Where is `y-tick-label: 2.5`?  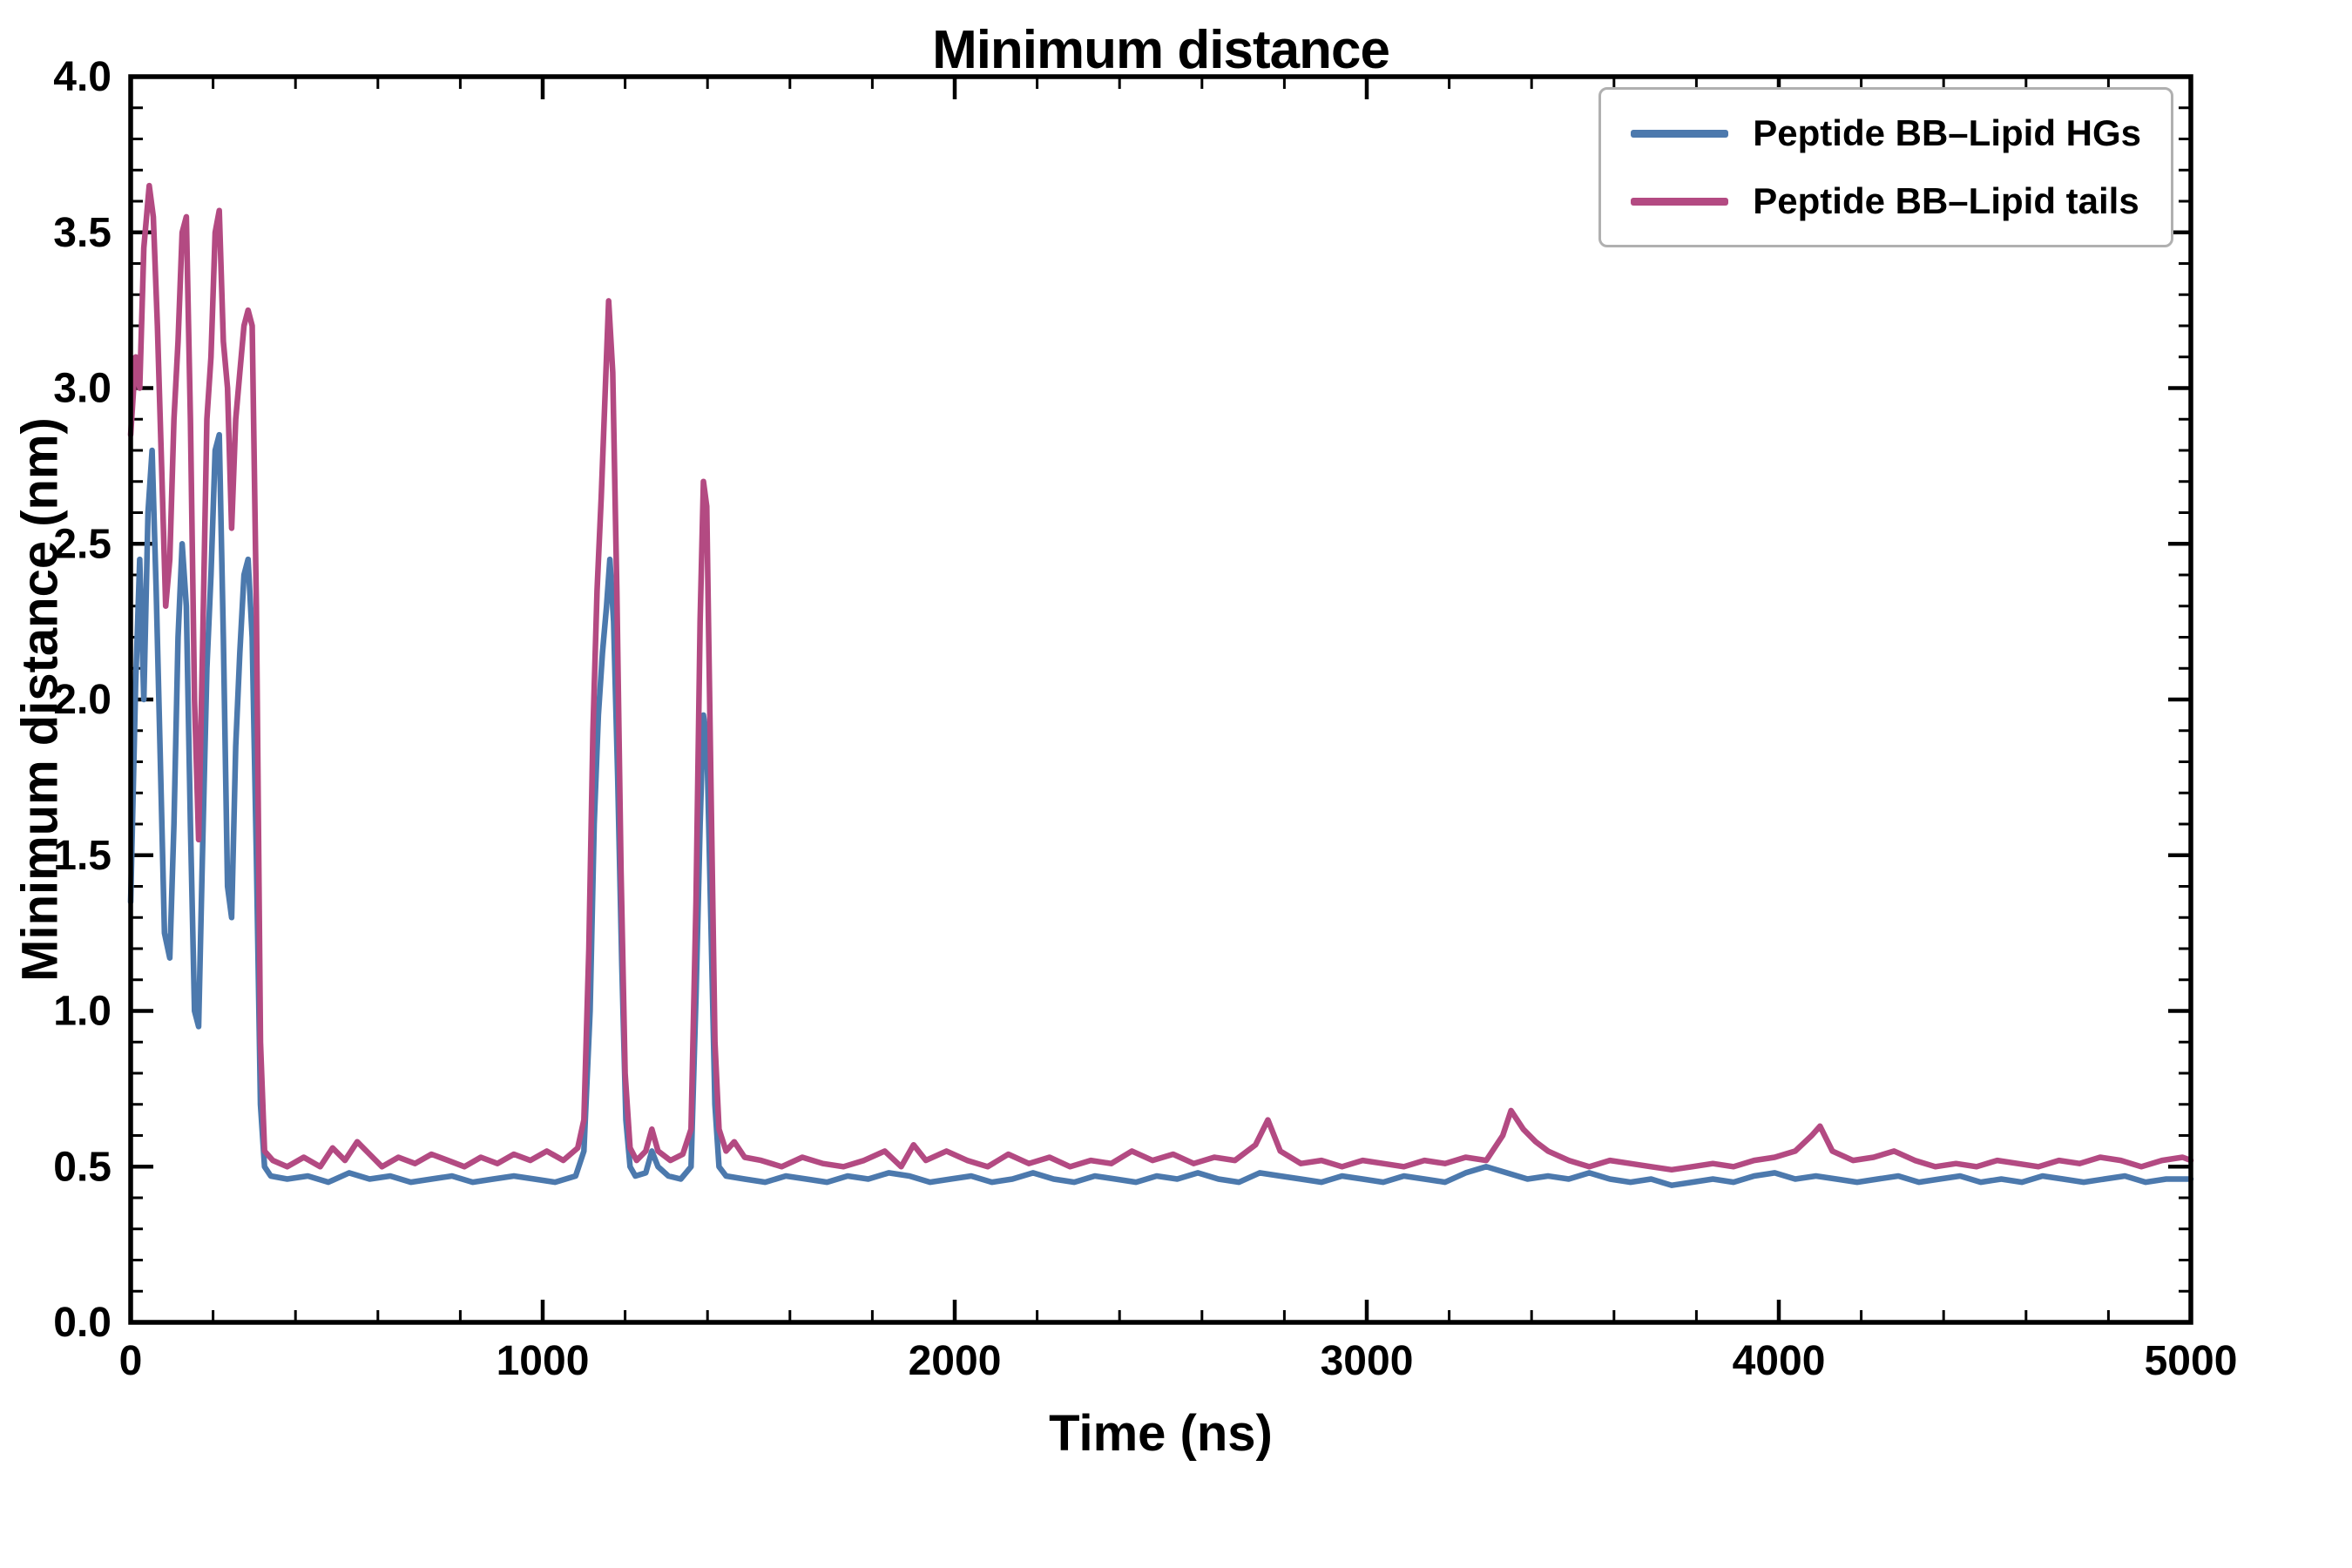
y-tick-label: 2.5 is located at coordinates (82, 544).